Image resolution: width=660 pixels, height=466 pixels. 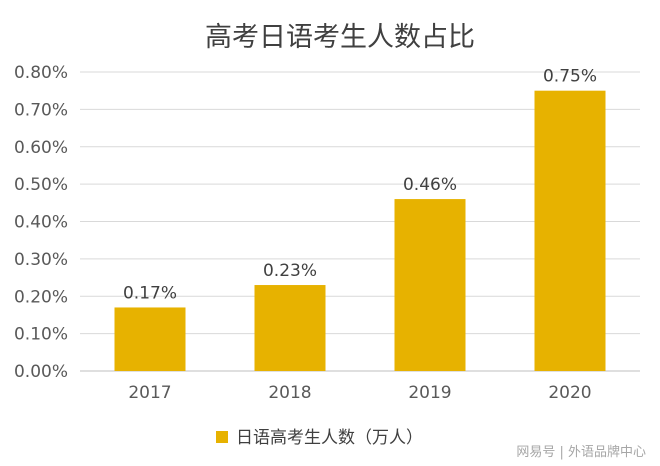 I want to click on data-label: 0.75%, so click(x=570, y=77).